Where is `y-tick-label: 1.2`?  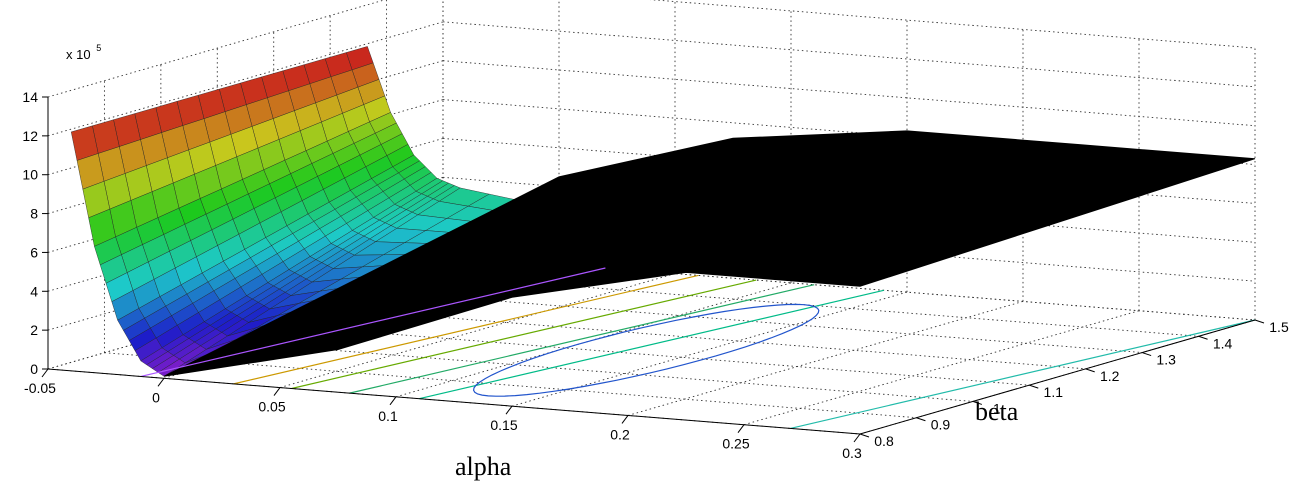
y-tick-label: 1.2 is located at coordinates (1110, 376).